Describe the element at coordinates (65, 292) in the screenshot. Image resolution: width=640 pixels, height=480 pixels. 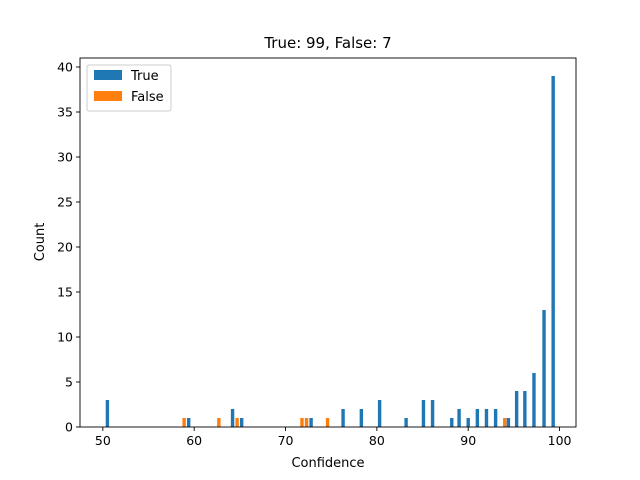
I see `y-tick-label-3: 15` at that location.